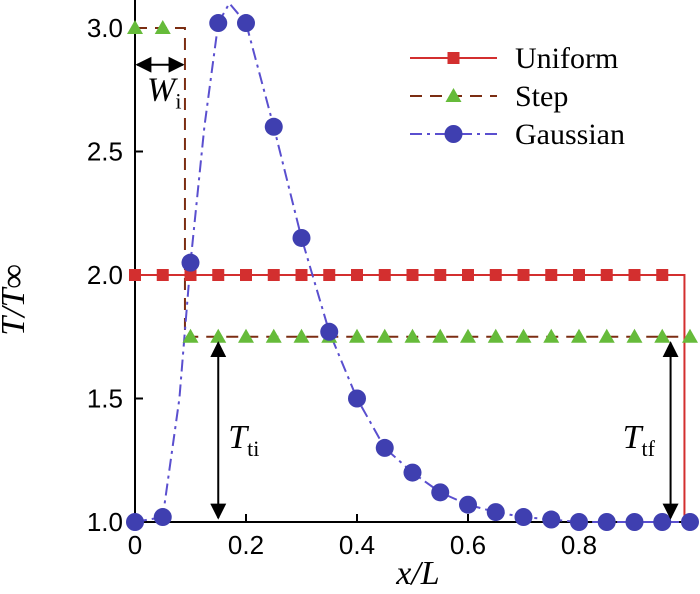 Image resolution: width=700 pixels, height=594 pixels. I want to click on span-label-tf: Ttf, so click(639, 440).